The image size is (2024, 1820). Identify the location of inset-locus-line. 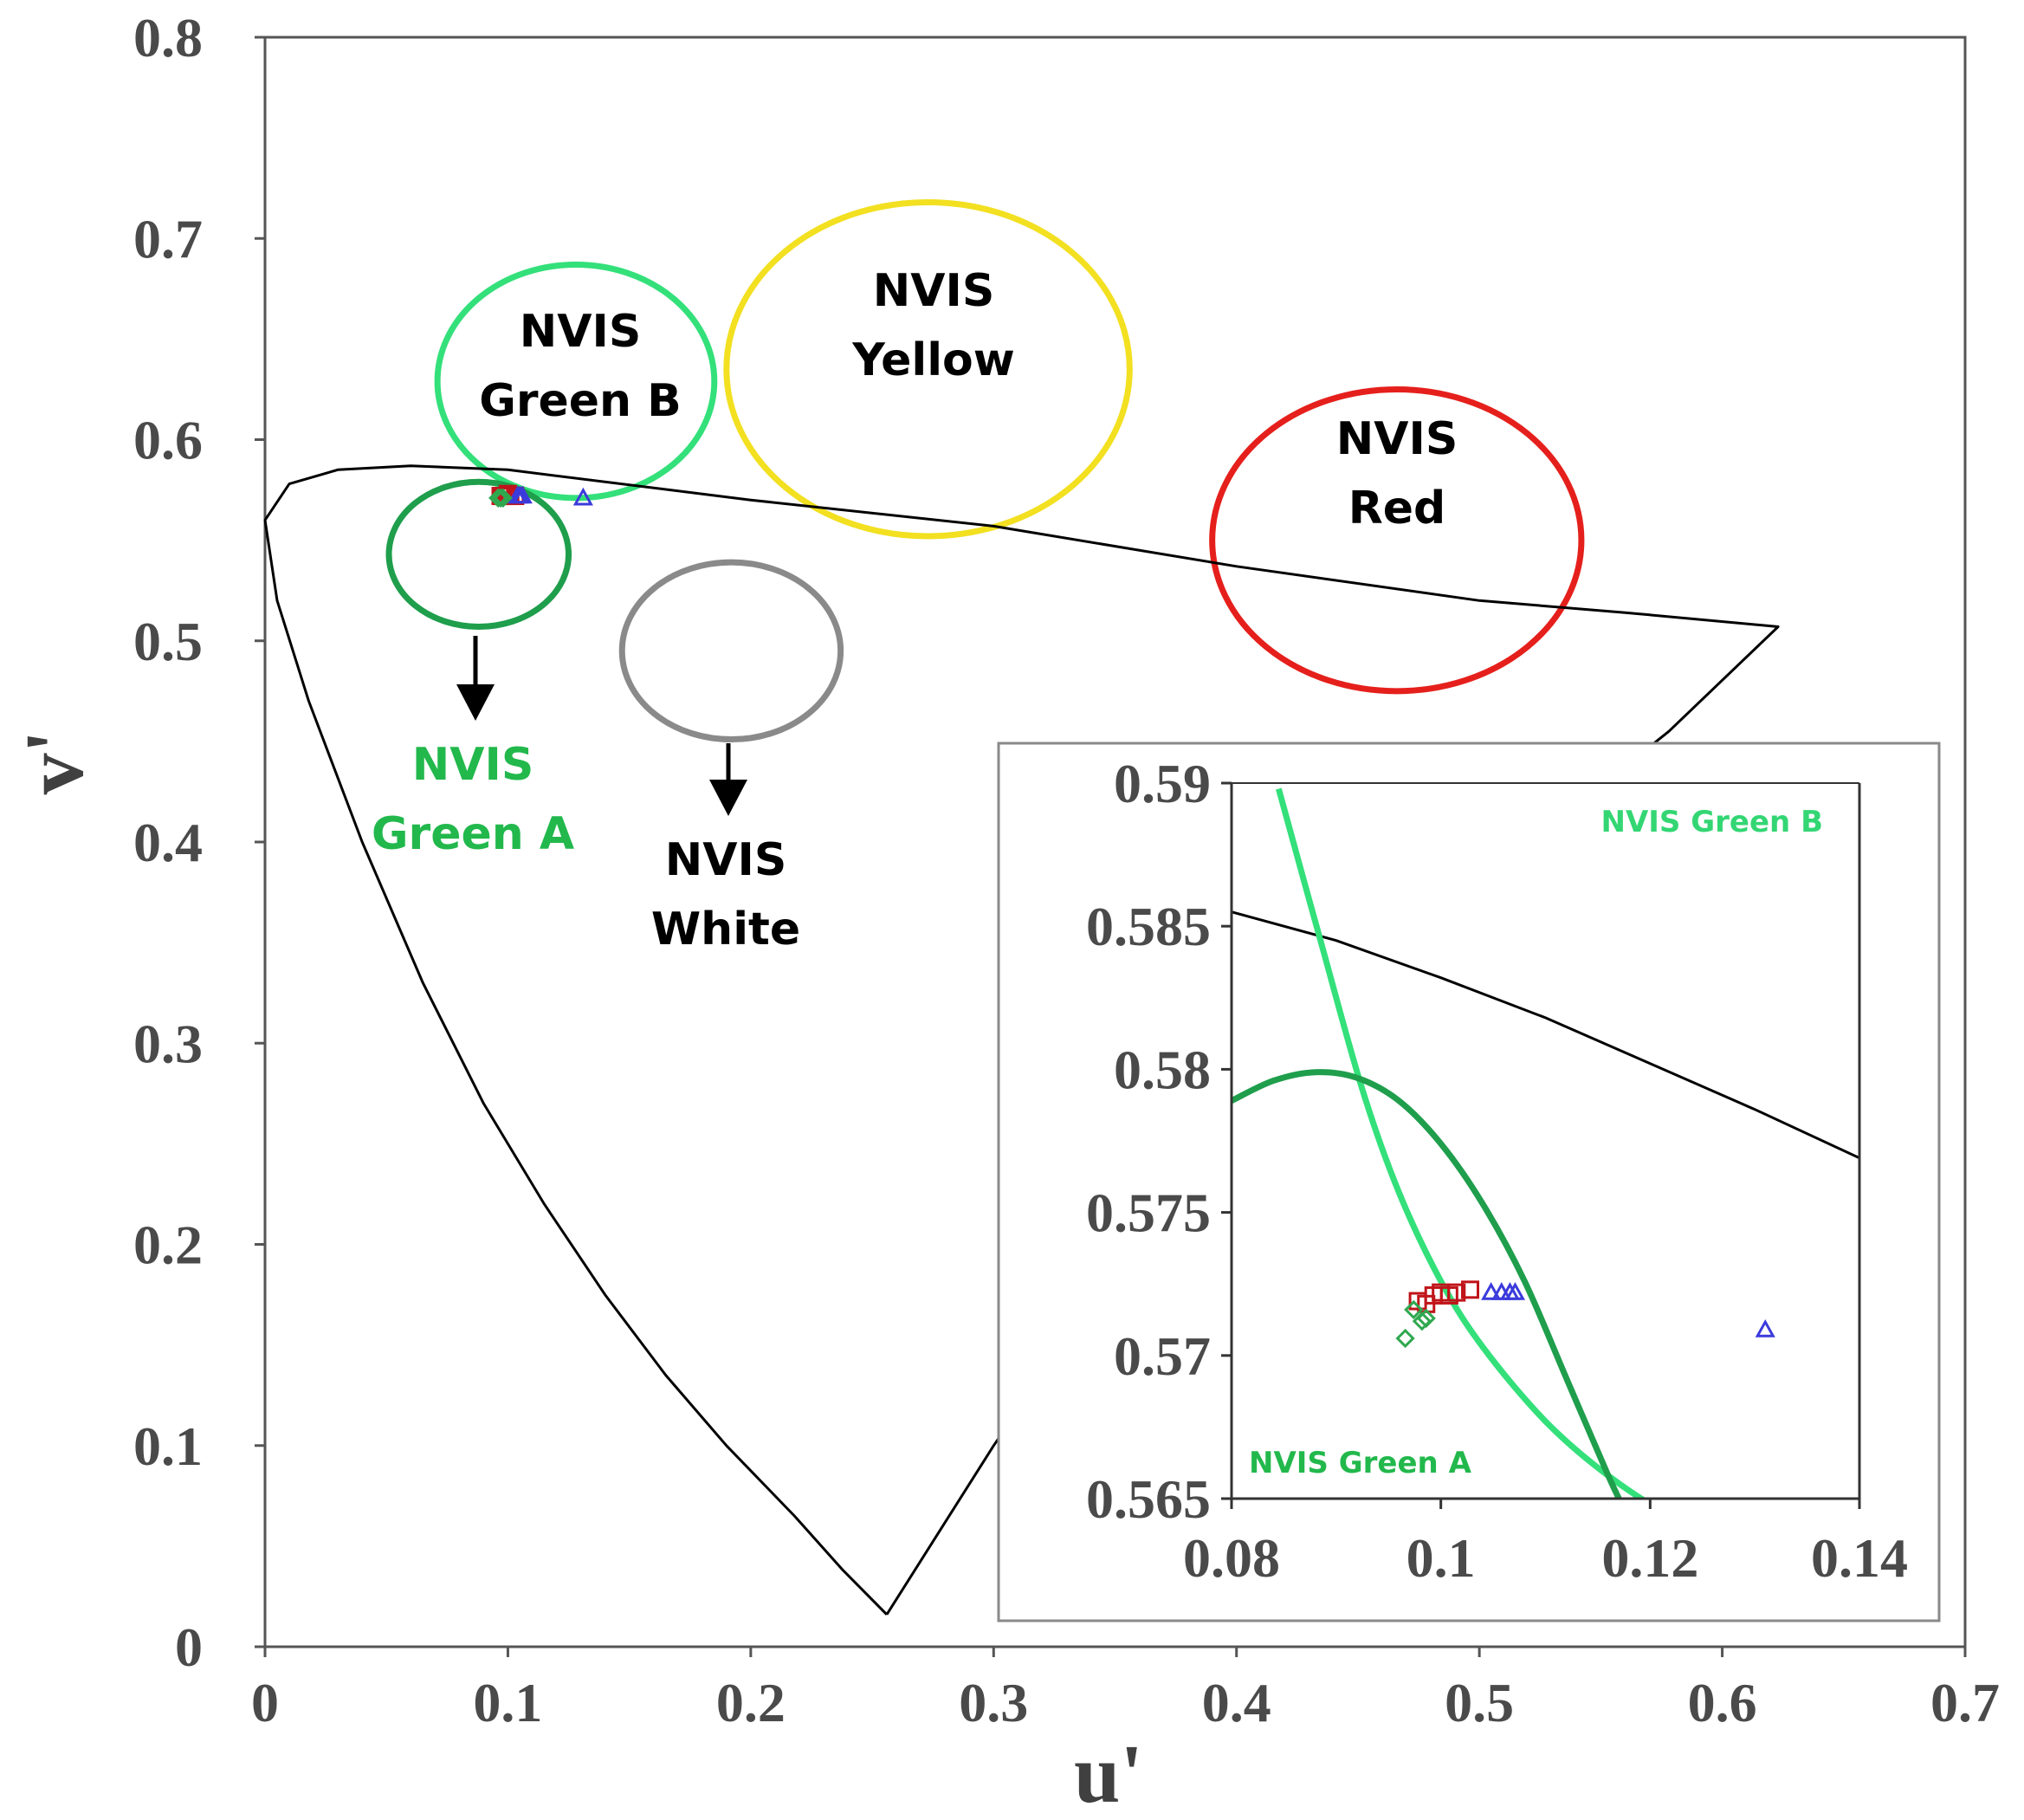
(1545, 1035).